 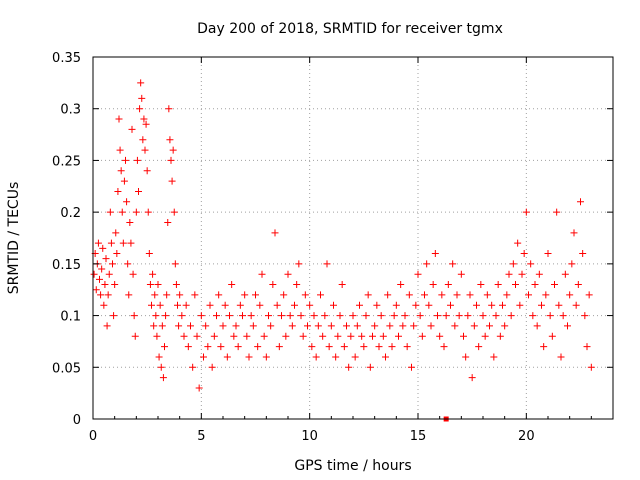 What do you see at coordinates (70, 213) in the screenshot?
I see `y-tick-label: 0.2` at bounding box center [70, 213].